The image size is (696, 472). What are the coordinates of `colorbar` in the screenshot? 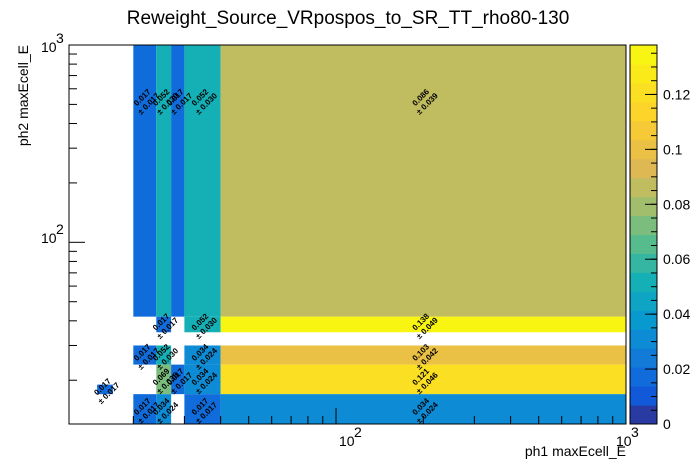 It's located at (643, 235).